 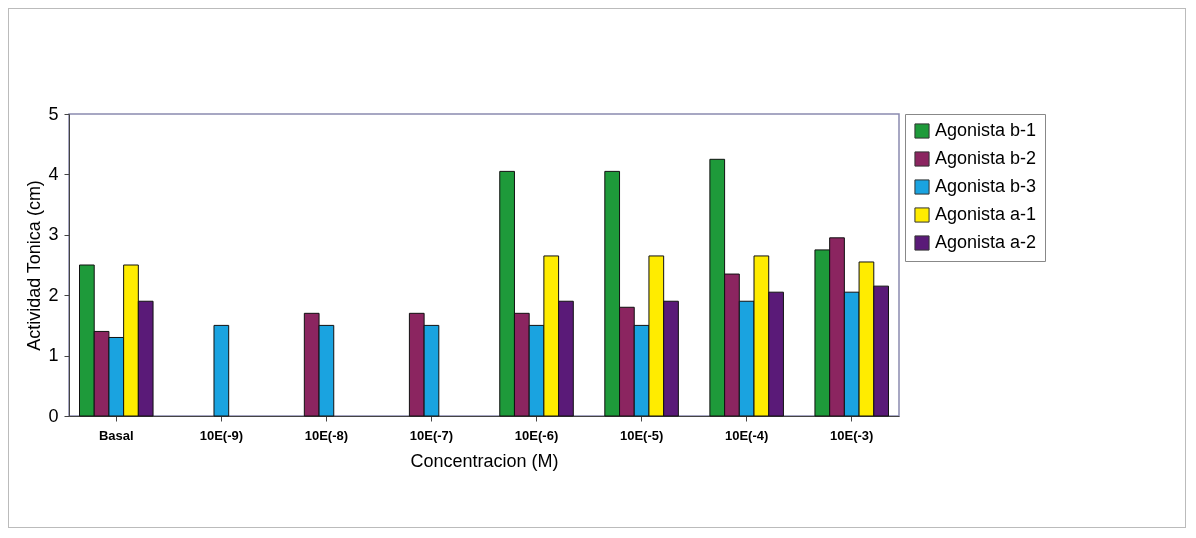 I want to click on legend-label: Agonista a-1, so click(x=986, y=214).